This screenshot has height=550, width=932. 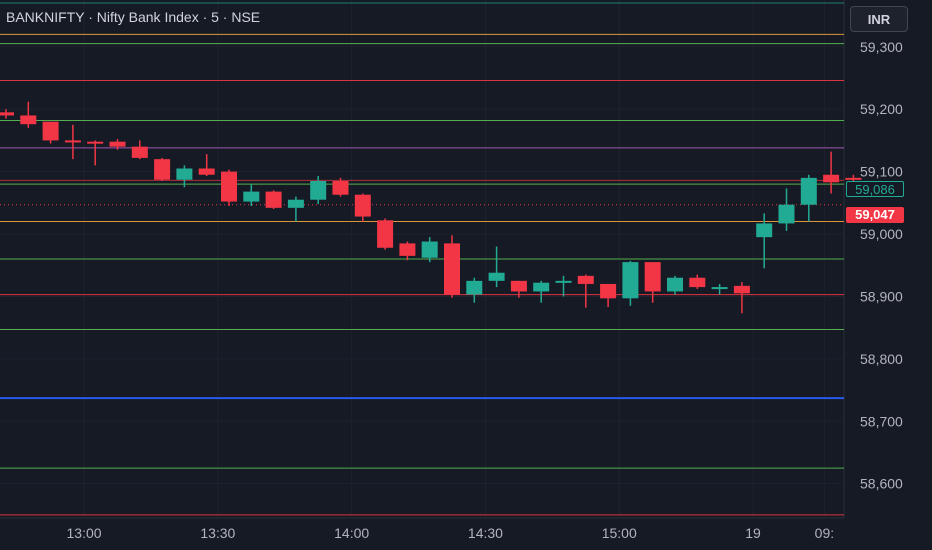 I want to click on previous-close-tag: 59,086, so click(x=875, y=189).